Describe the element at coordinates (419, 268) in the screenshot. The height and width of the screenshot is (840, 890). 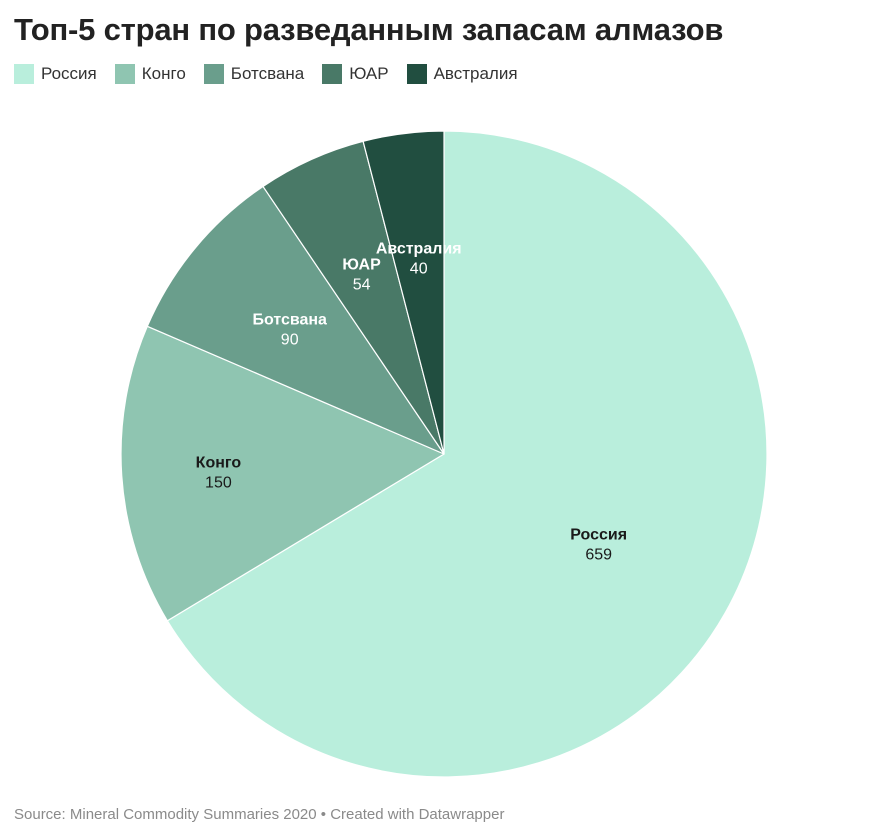
I see `slice-value-australia: 40` at that location.